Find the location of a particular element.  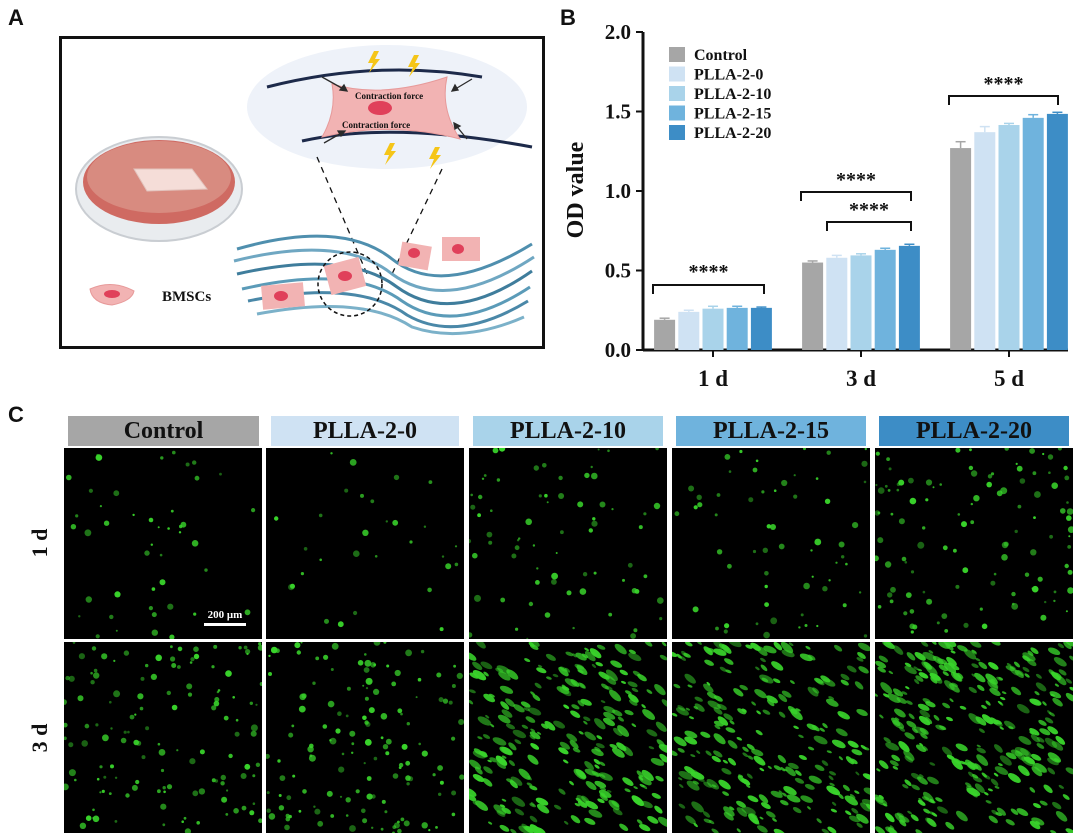

significance-label: **** is located at coordinates (1004, 84).